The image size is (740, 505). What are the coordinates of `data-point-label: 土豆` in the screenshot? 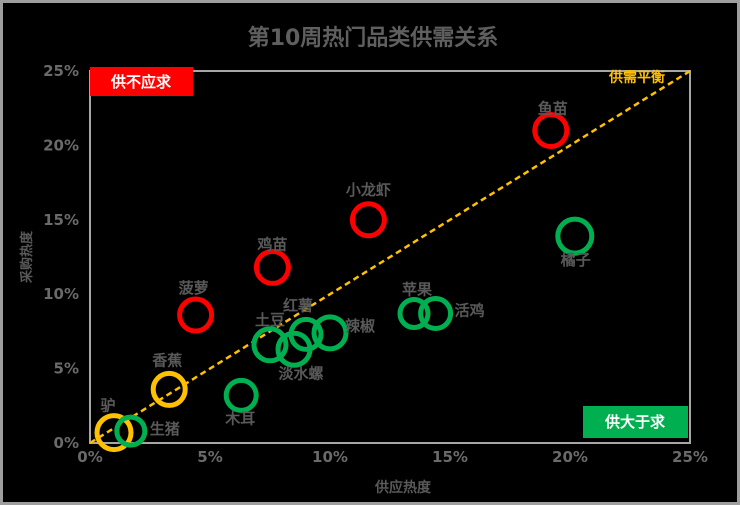 It's located at (270, 320).